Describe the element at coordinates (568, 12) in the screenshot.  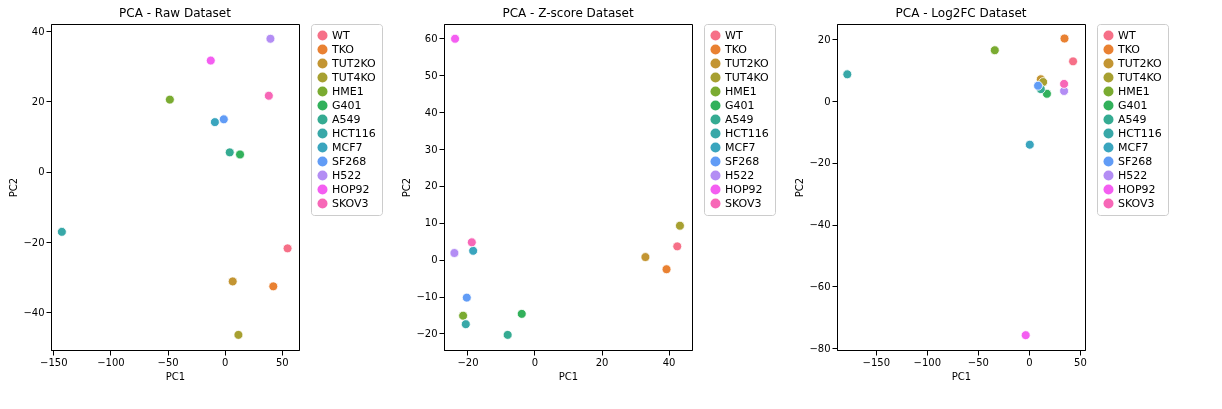
I see `chart-title: PCA - Z-score Dataset` at that location.